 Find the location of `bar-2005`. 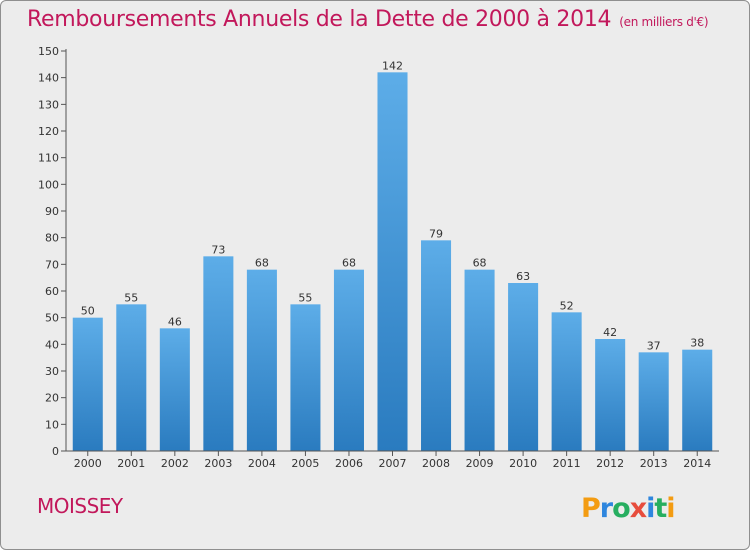

bar-2005 is located at coordinates (305, 377).